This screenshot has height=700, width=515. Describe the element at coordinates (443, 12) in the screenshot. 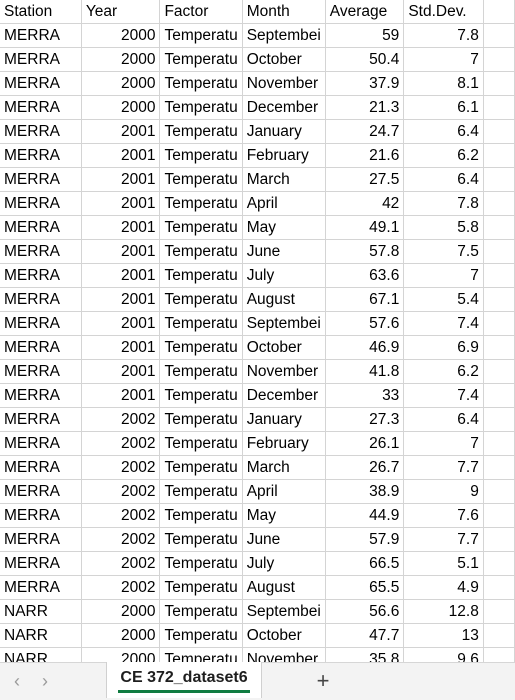

I see `column-header: Std.Dev.` at that location.